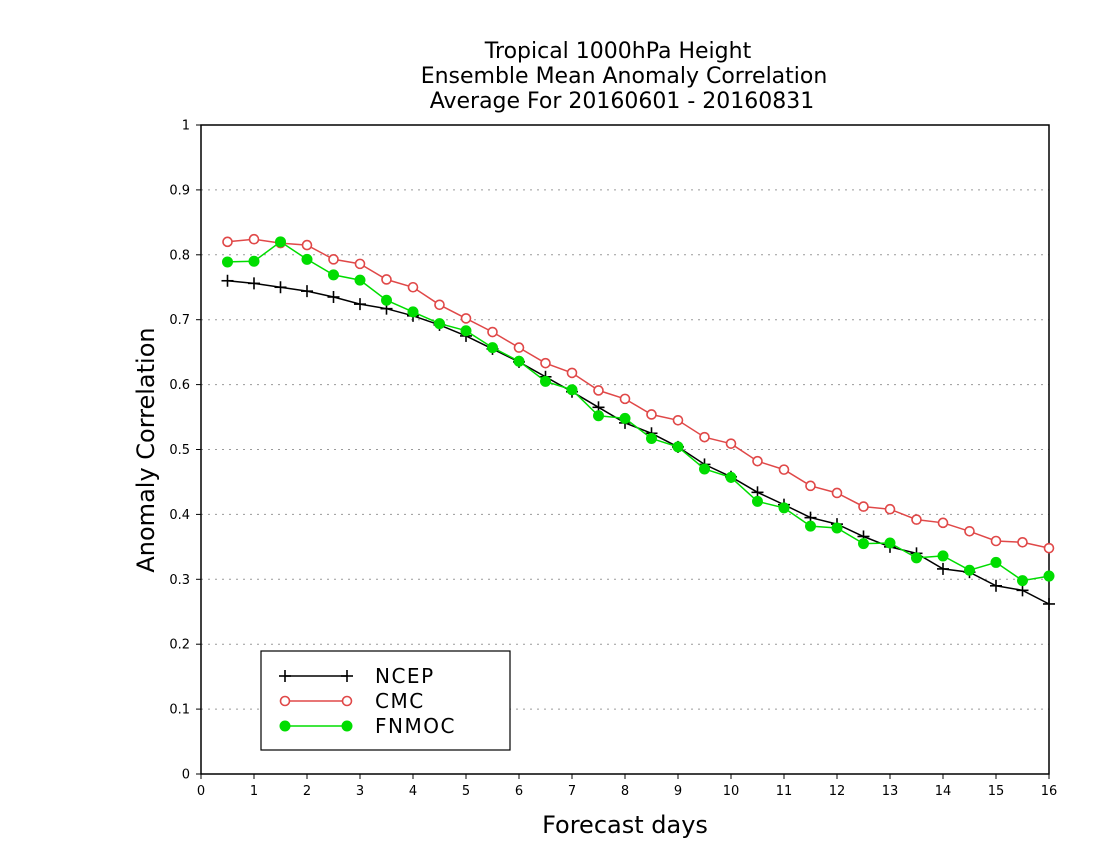 Image resolution: width=1100 pixels, height=850 pixels. Describe the element at coordinates (357, 676) in the screenshot. I see `legend-item-ncep: NCEP` at that location.